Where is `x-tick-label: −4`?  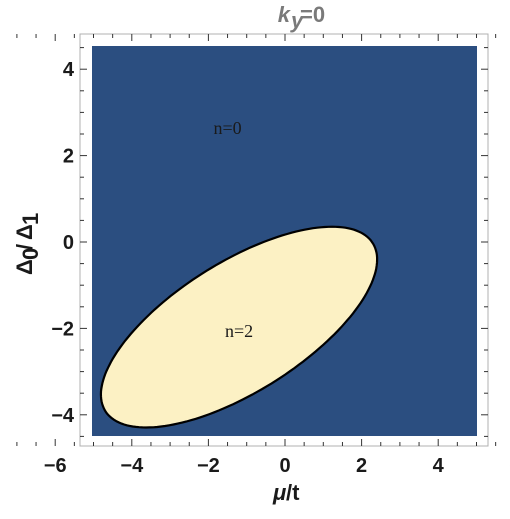
x-tick-label: −4 is located at coordinates (132, 466).